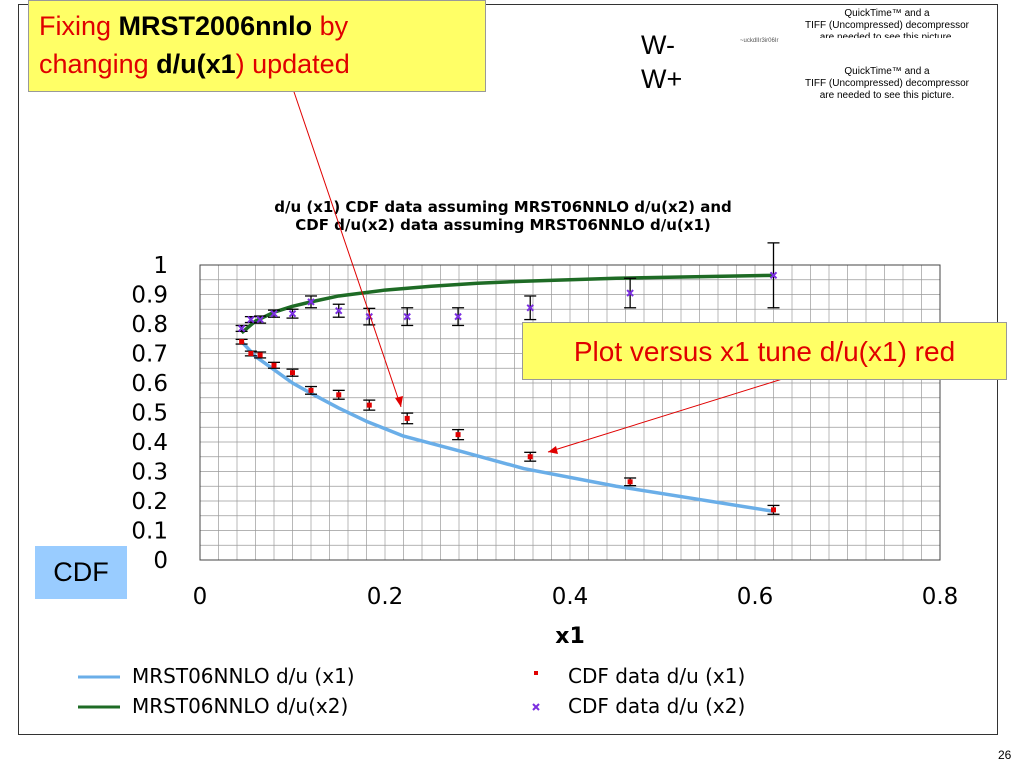  I want to click on y-tick-label: 0, so click(160, 561).